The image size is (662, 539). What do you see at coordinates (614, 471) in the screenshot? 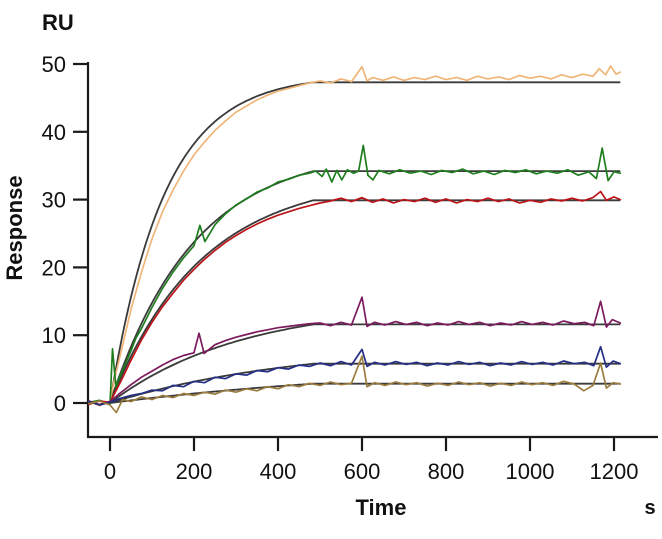
I see `x-tick-label: 1200` at bounding box center [614, 471].